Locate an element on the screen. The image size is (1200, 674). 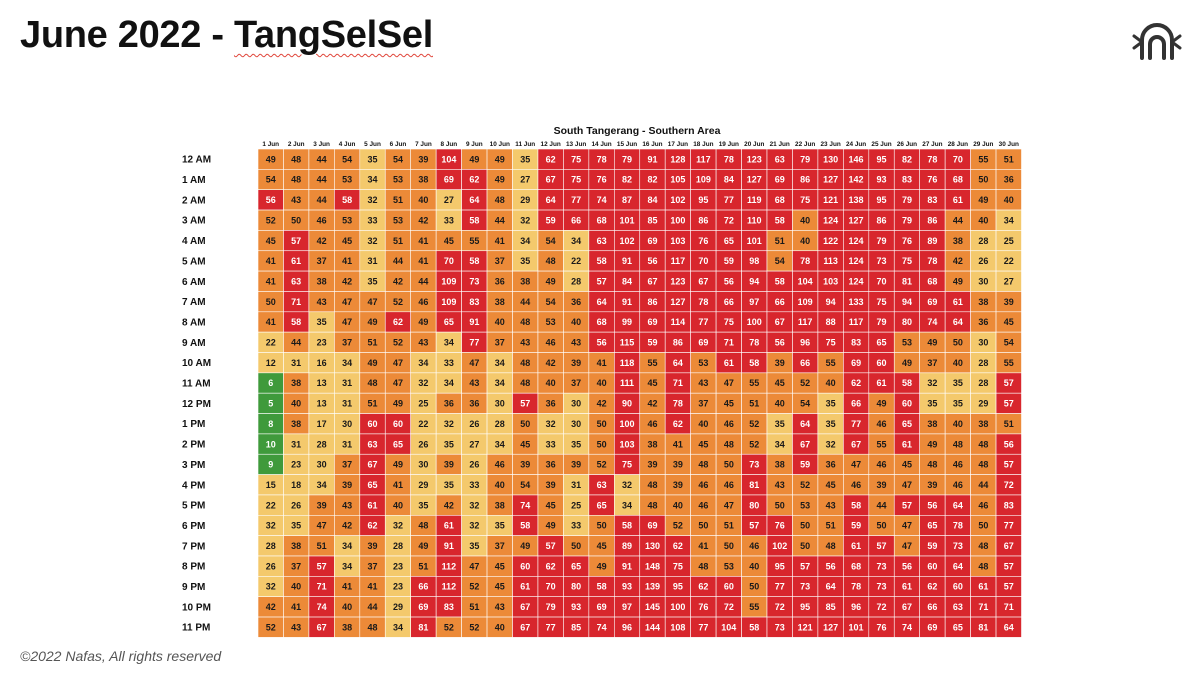
column-label: 13 Jun is located at coordinates (576, 144).